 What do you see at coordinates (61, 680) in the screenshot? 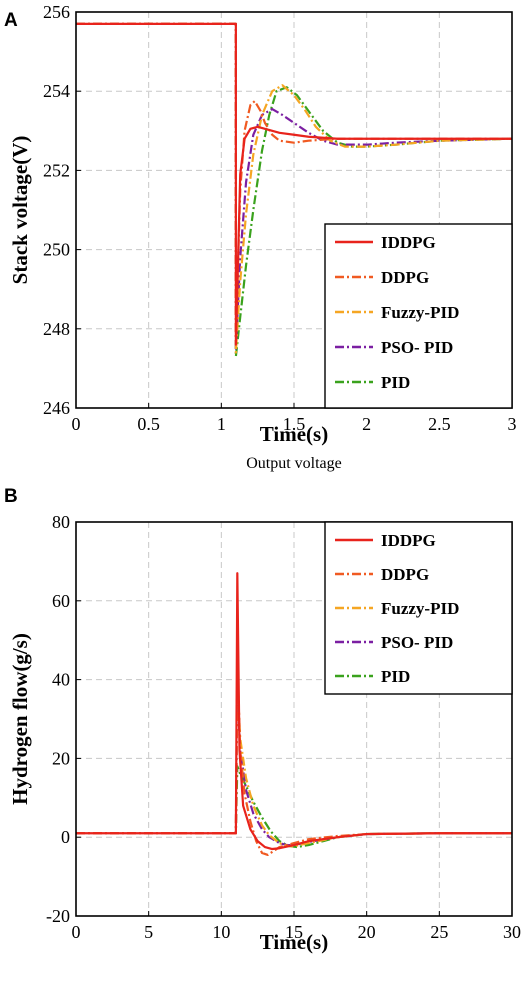
I see `y-tick-label: 40` at bounding box center [61, 680].